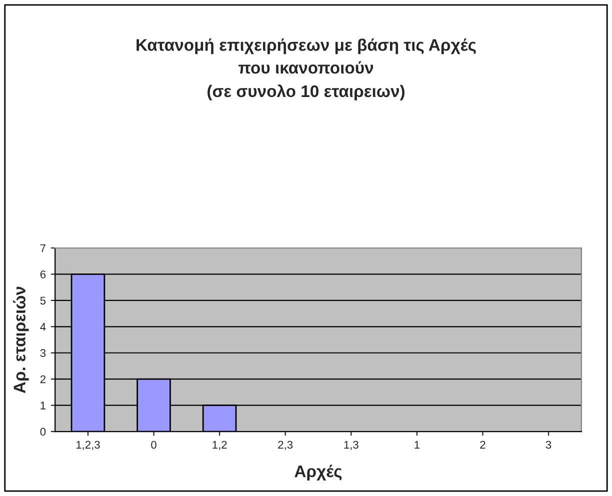  I want to click on y-tick-label: 6, so click(43, 274).